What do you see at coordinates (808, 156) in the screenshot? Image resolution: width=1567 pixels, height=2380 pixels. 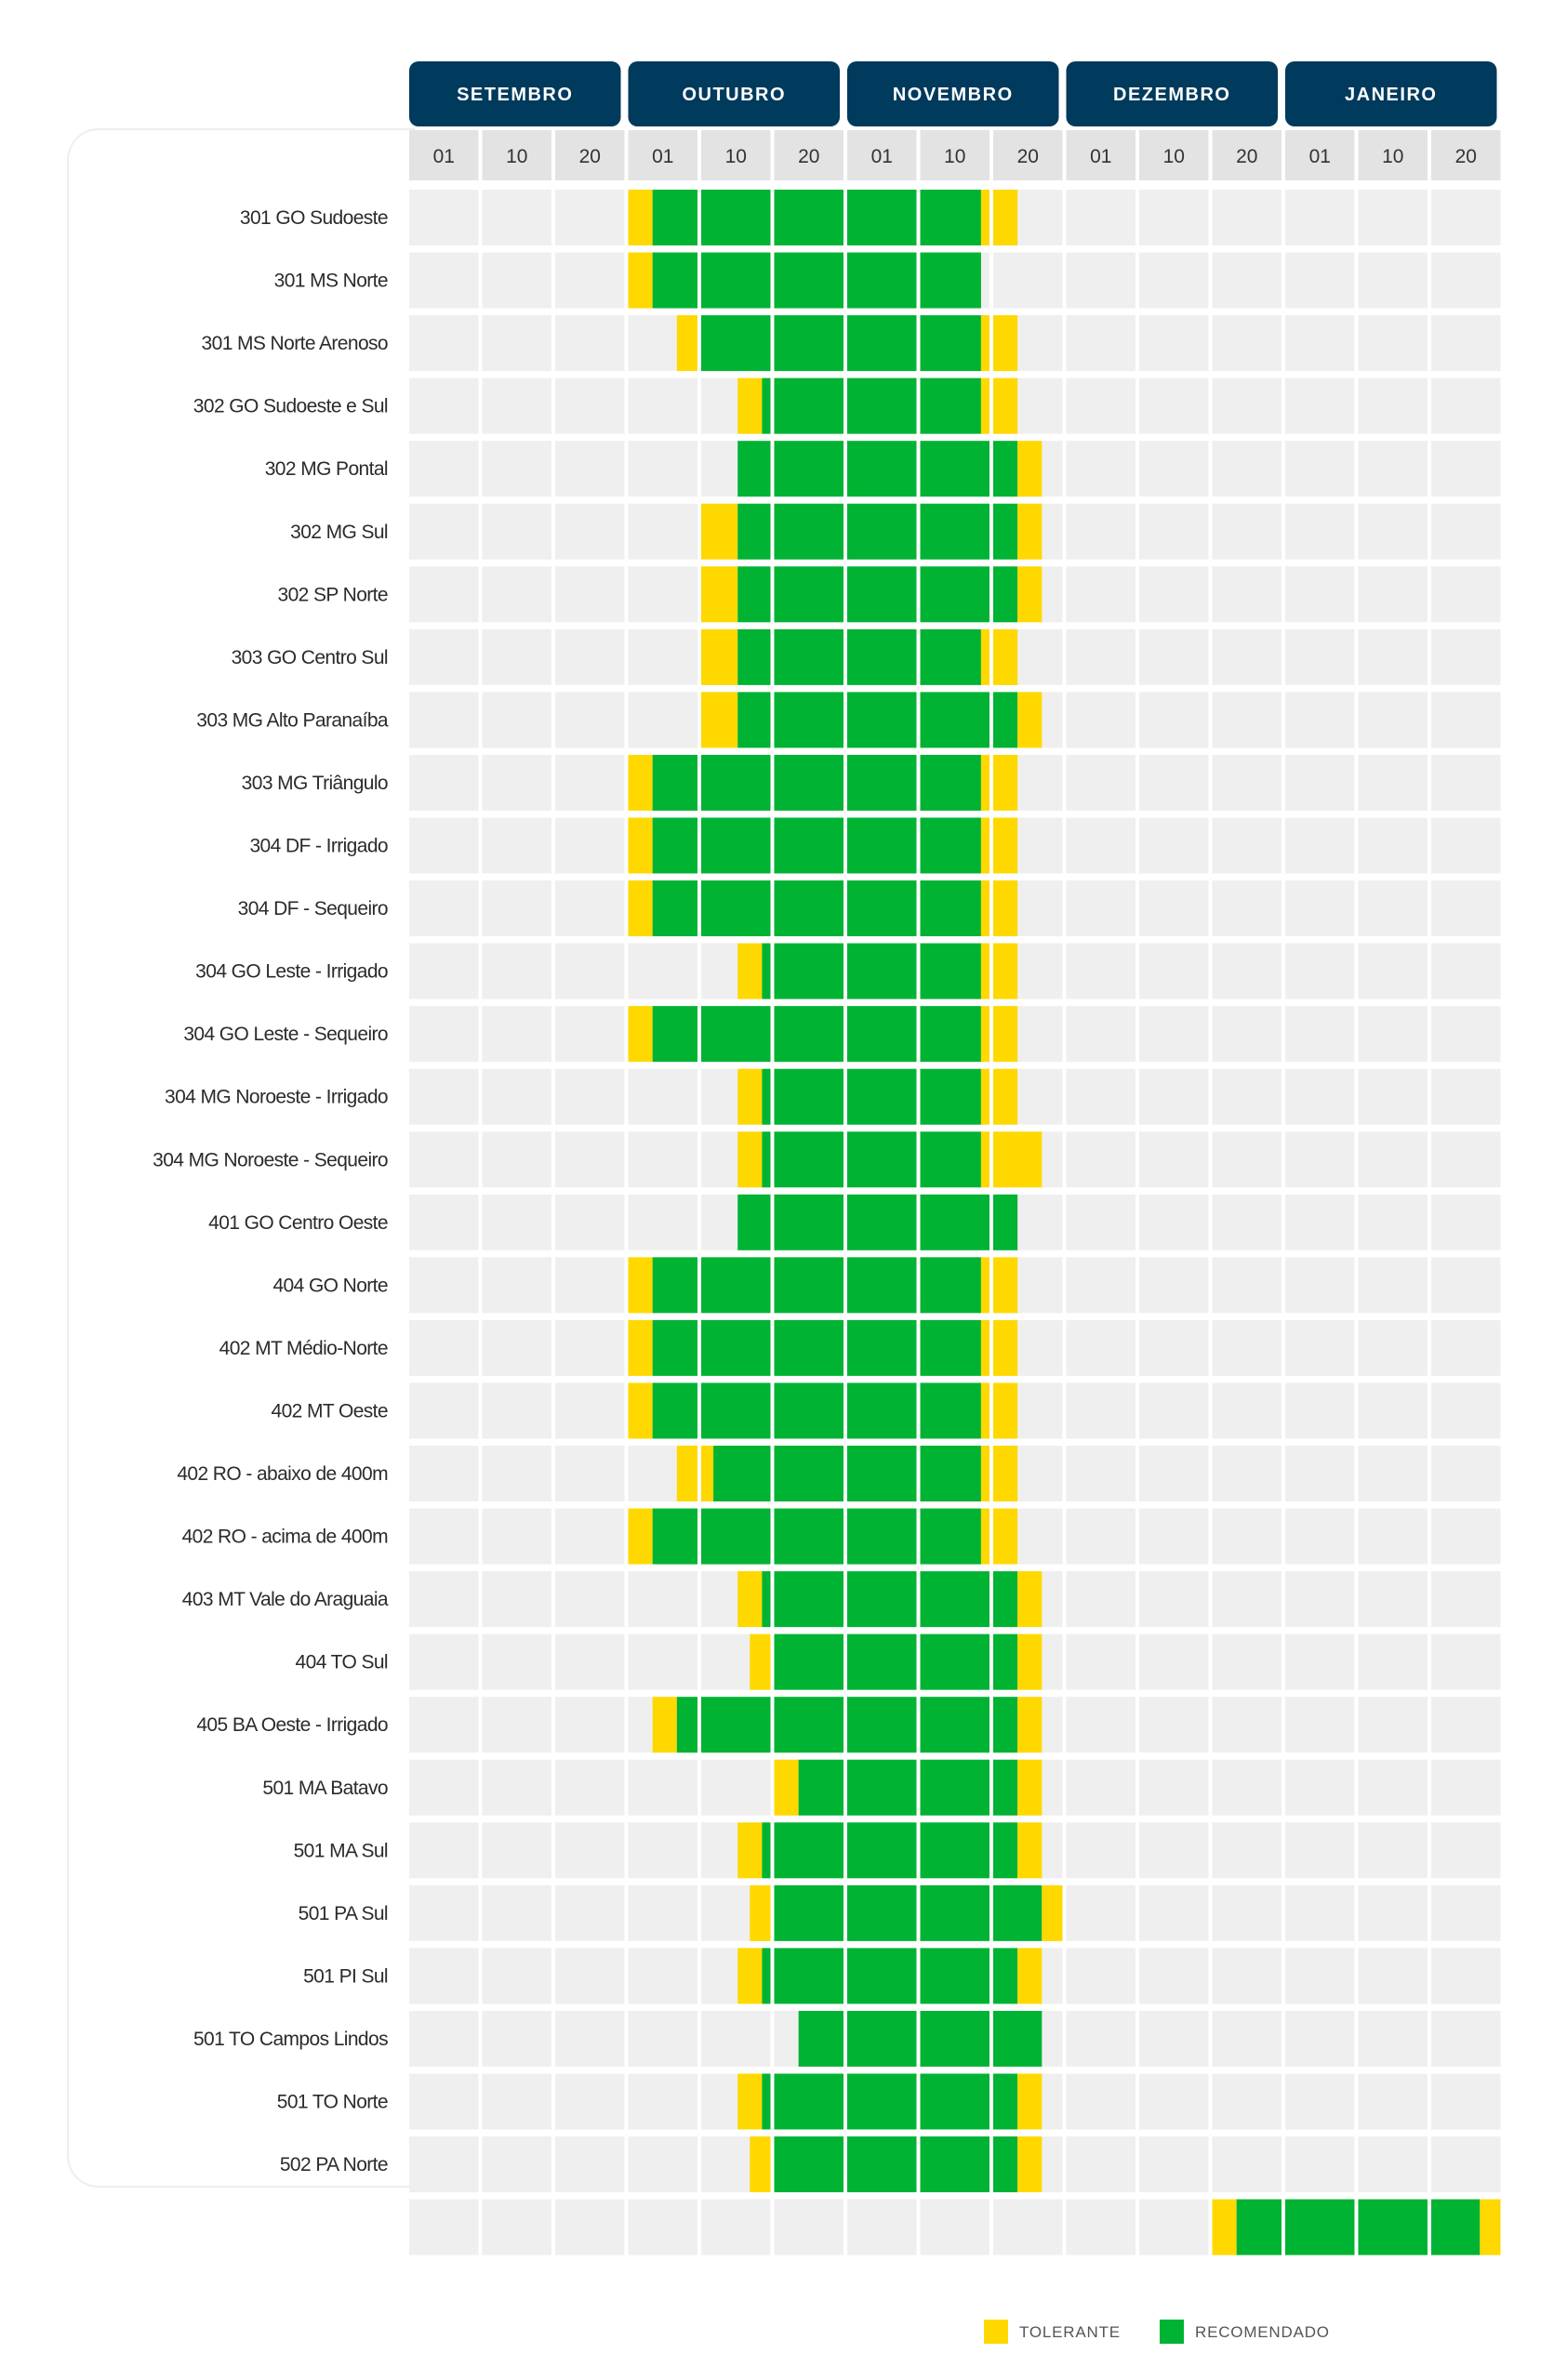 I see `day-label: 20` at bounding box center [808, 156].